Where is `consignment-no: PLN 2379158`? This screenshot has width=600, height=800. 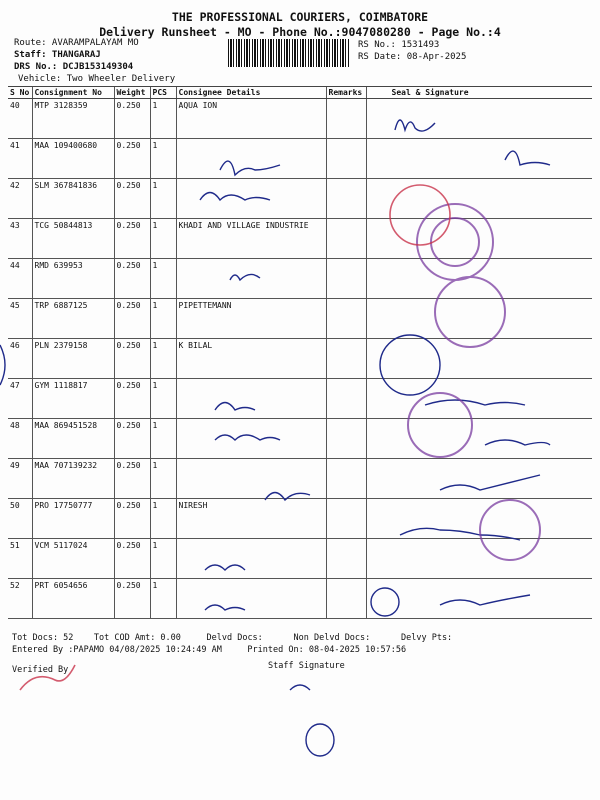
consignment-no: PLN 2379158 is located at coordinates (72, 358).